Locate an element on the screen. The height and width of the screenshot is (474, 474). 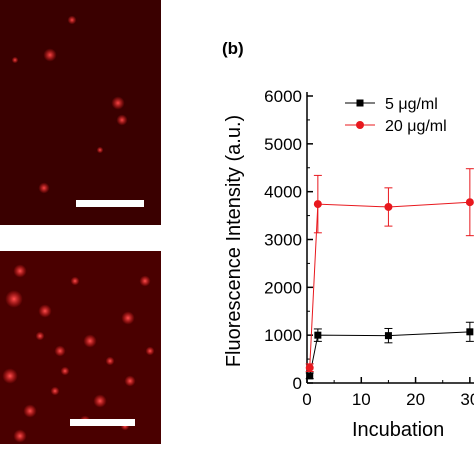
x-tick-label: 10 is located at coordinates (361, 399).